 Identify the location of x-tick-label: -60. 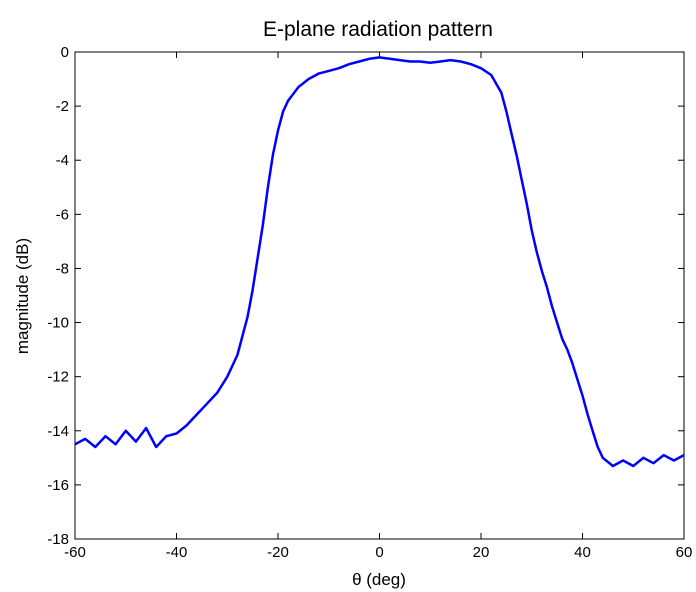
(75, 552).